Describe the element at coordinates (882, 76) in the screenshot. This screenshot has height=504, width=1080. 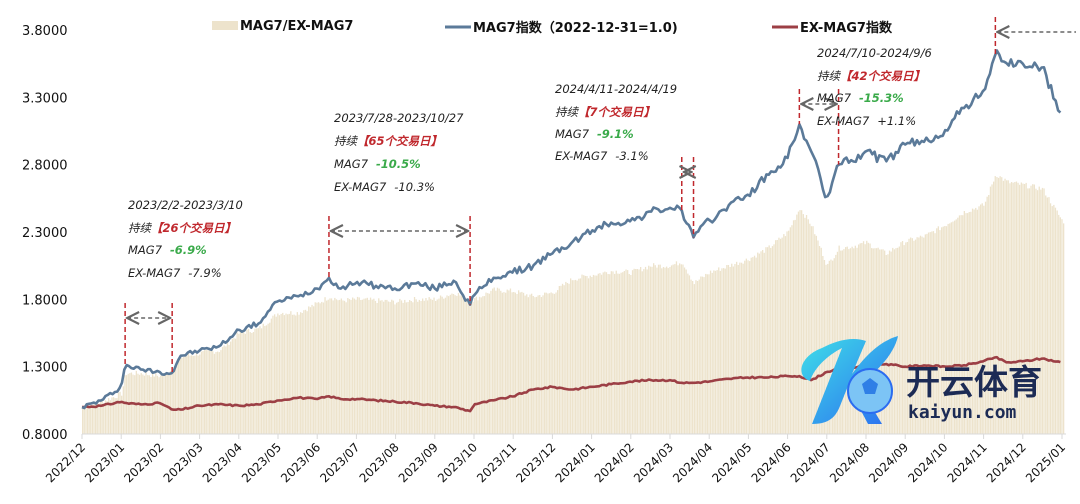
I see `annotation-duration: 【42个交易日】` at that location.